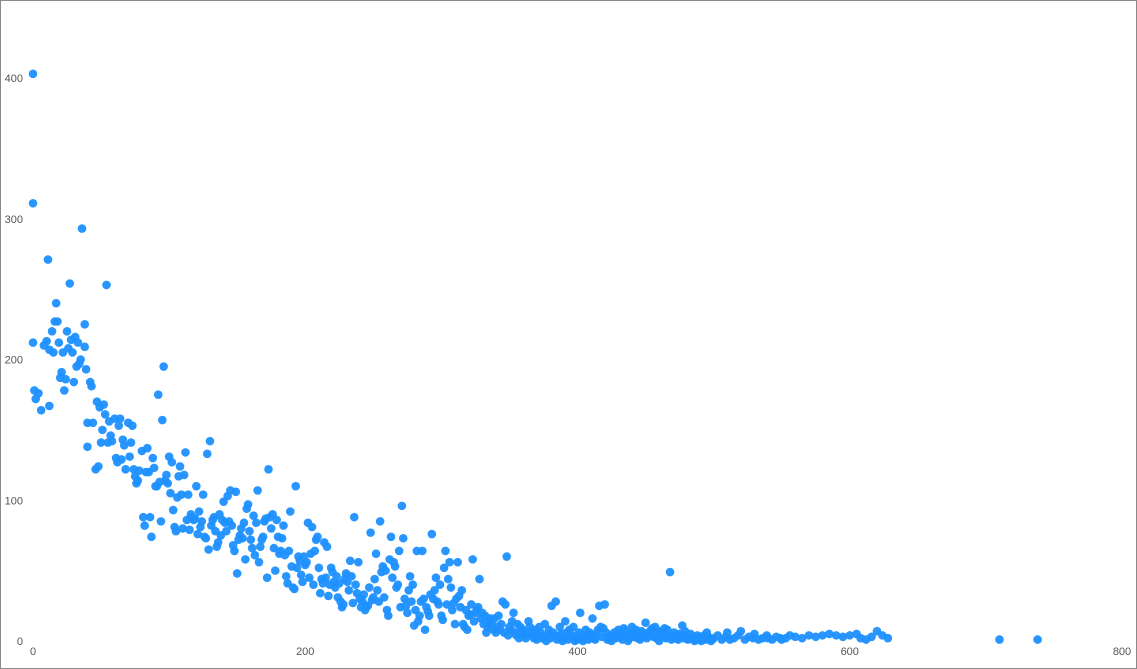  What do you see at coordinates (577, 652) in the screenshot?
I see `x-tick-label: 400` at bounding box center [577, 652].